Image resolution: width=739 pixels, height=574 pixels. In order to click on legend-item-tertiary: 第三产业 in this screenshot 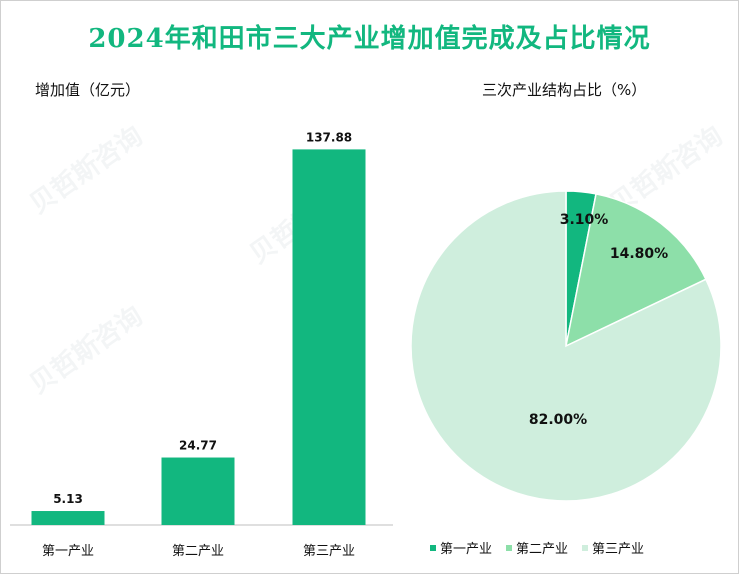, I will do `click(613, 547)`.